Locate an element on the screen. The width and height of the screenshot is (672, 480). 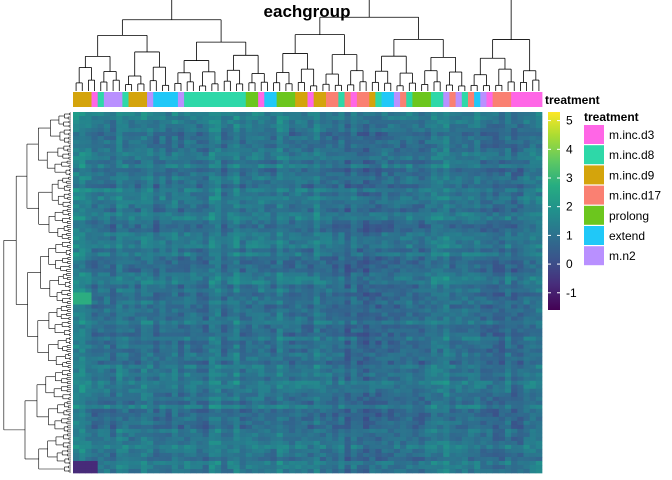
colorbar-tick-label: 0 is located at coordinates (569, 264).